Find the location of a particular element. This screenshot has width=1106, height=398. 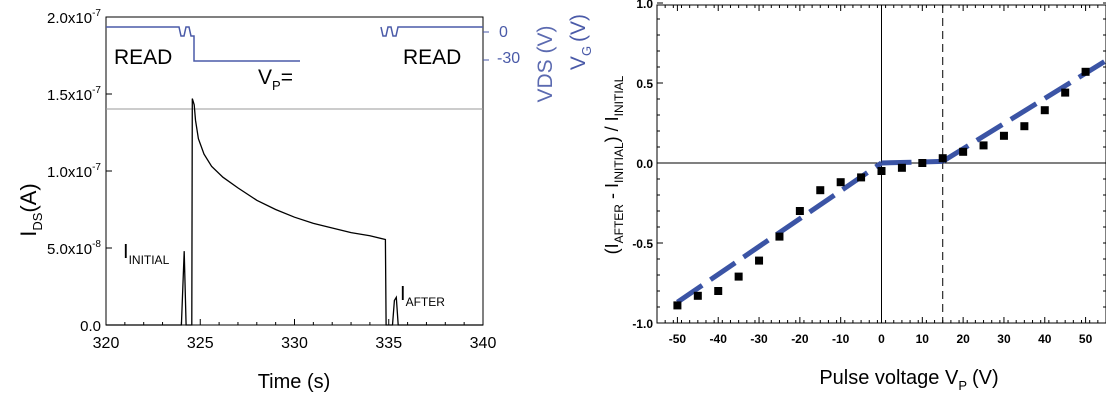

left-x-tick-label: 320 is located at coordinates (106, 343).